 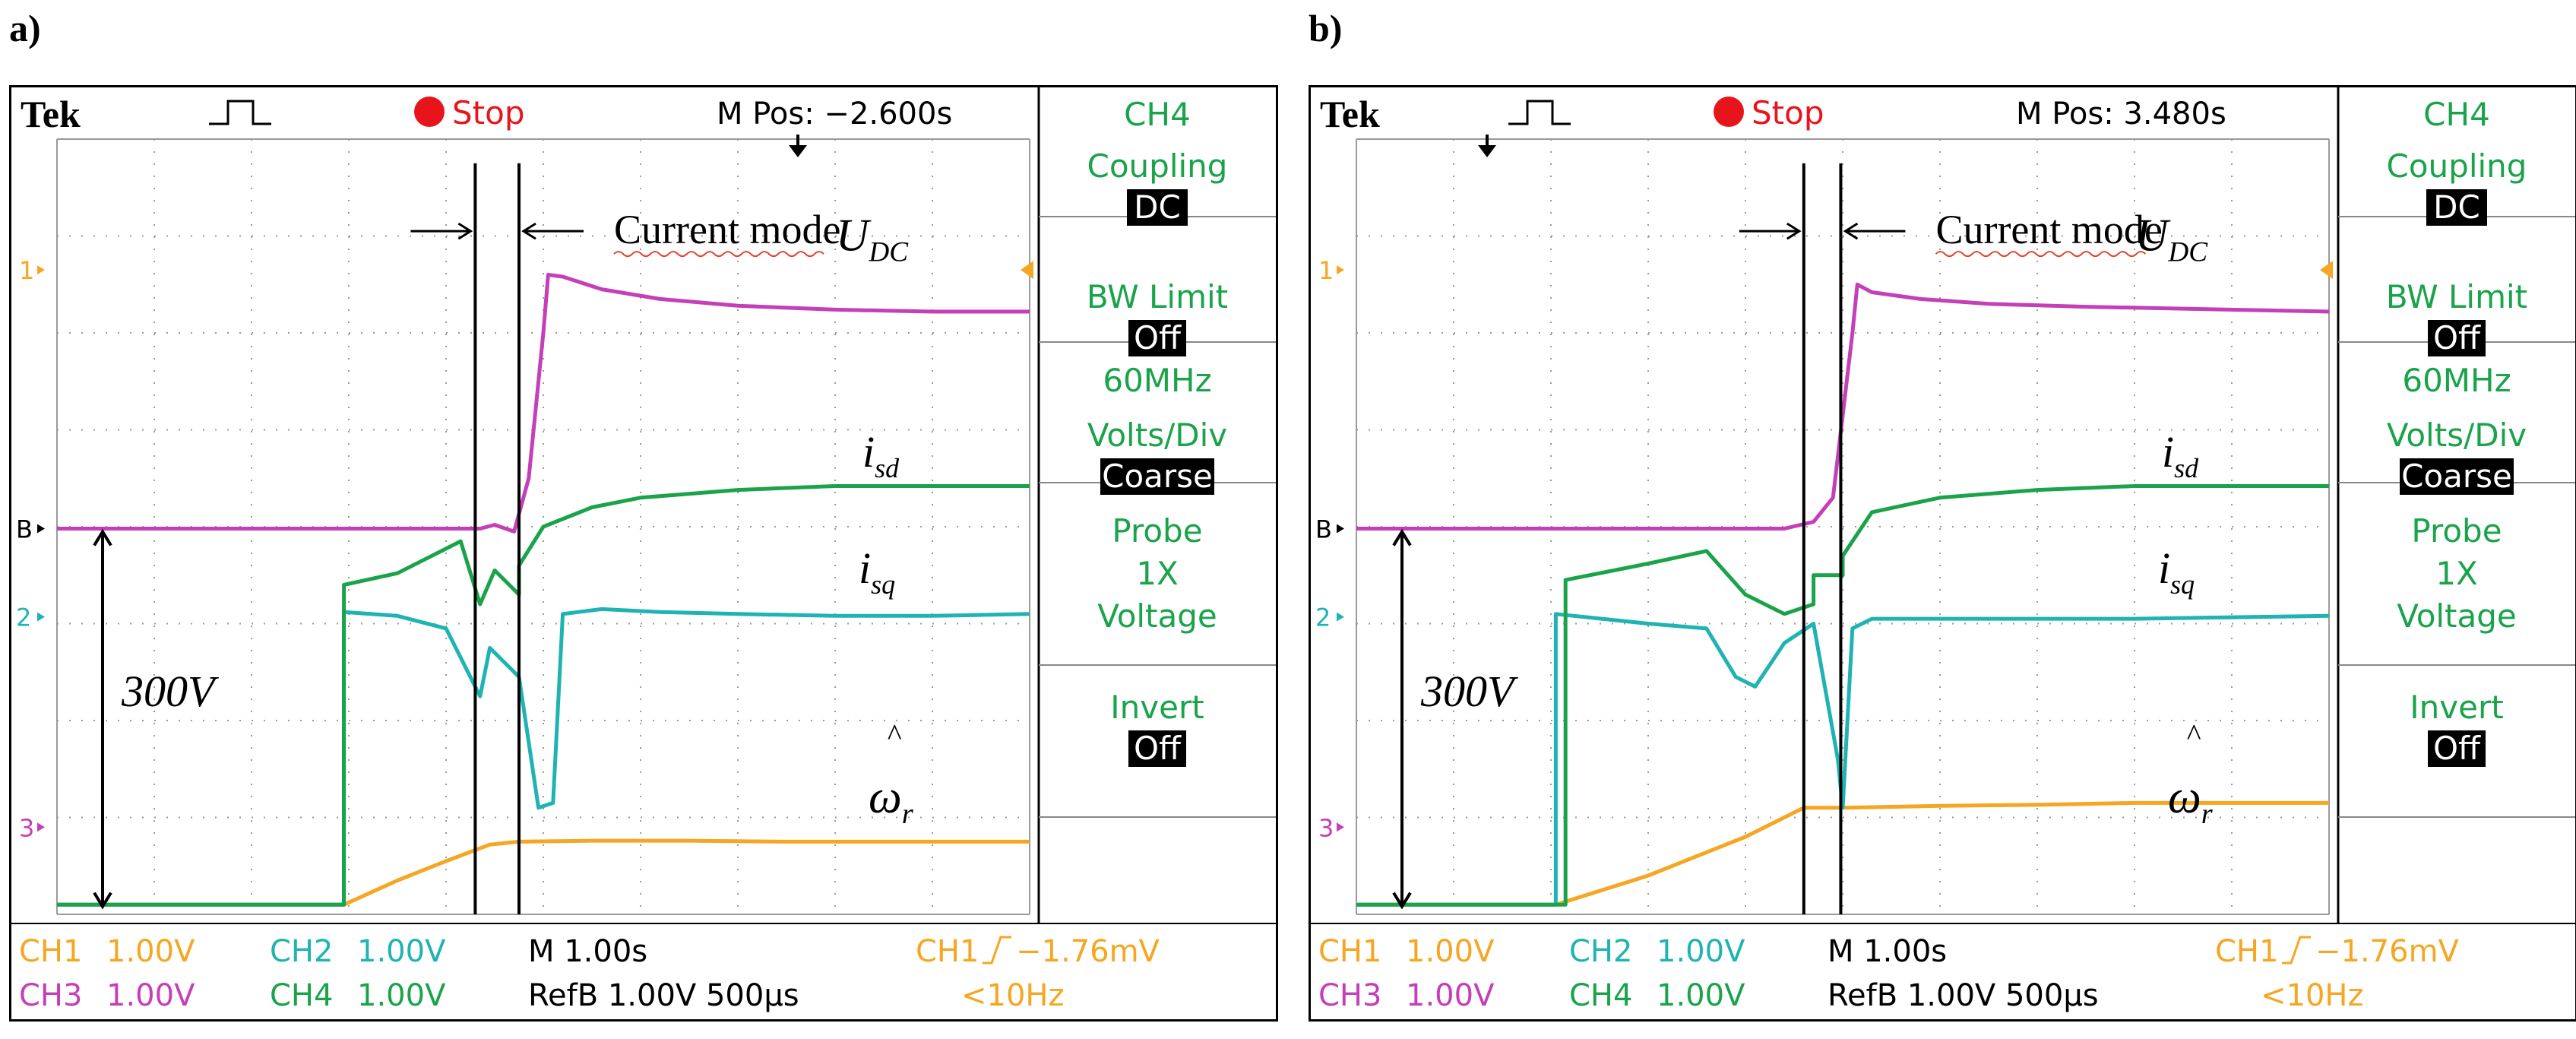 I want to click on status-ch2-v: 1.00V, so click(x=1701, y=951).